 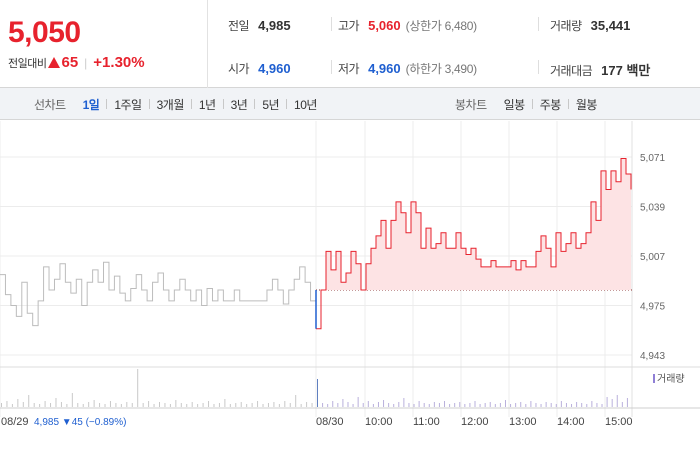 What do you see at coordinates (571, 422) in the screenshot?
I see `x-tick-label: 14:00` at bounding box center [571, 422].